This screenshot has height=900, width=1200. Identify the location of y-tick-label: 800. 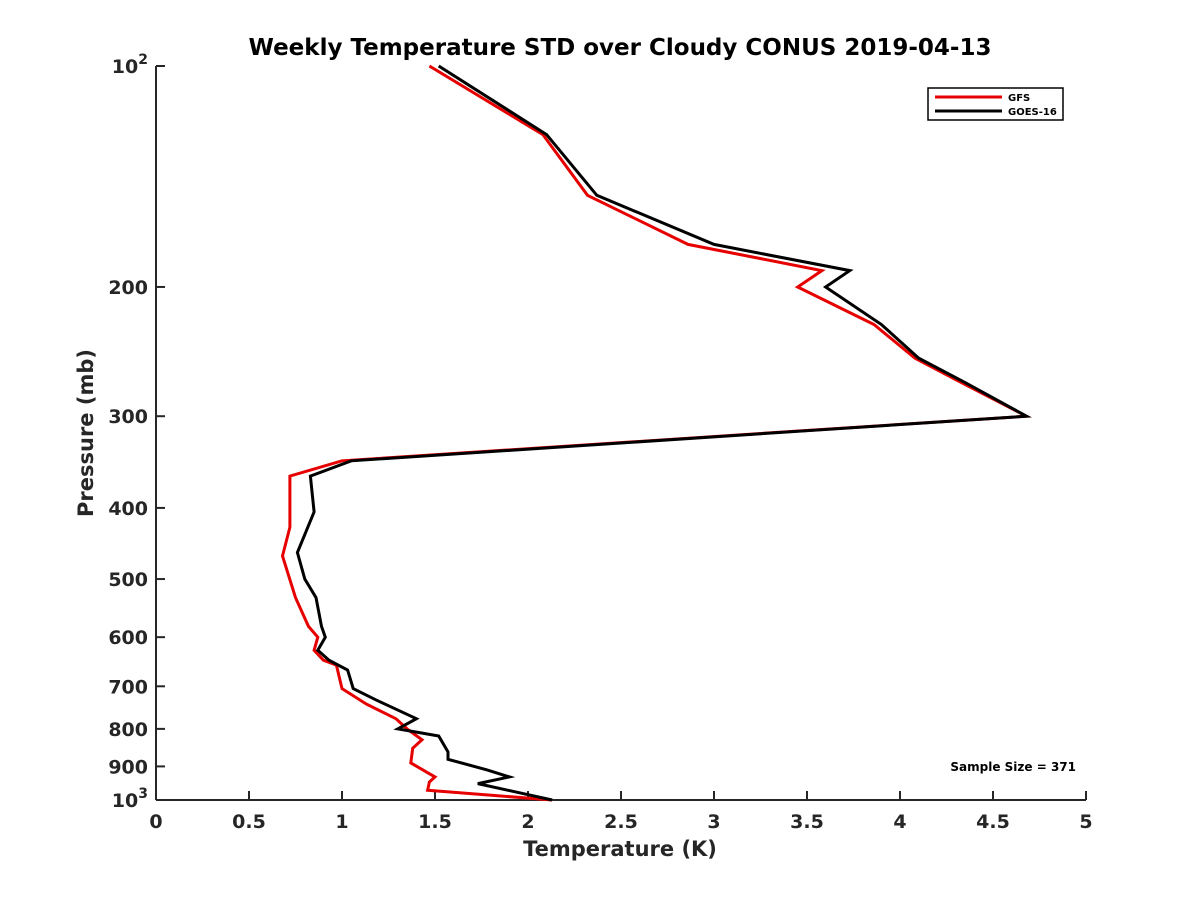
(128, 730).